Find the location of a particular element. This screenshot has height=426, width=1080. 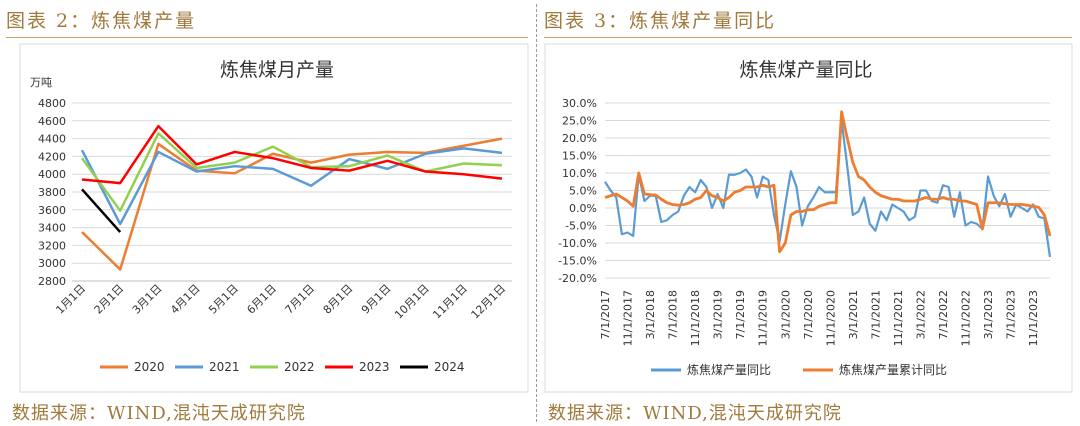

left-y-tick-label: 3600 is located at coordinates (52, 210).